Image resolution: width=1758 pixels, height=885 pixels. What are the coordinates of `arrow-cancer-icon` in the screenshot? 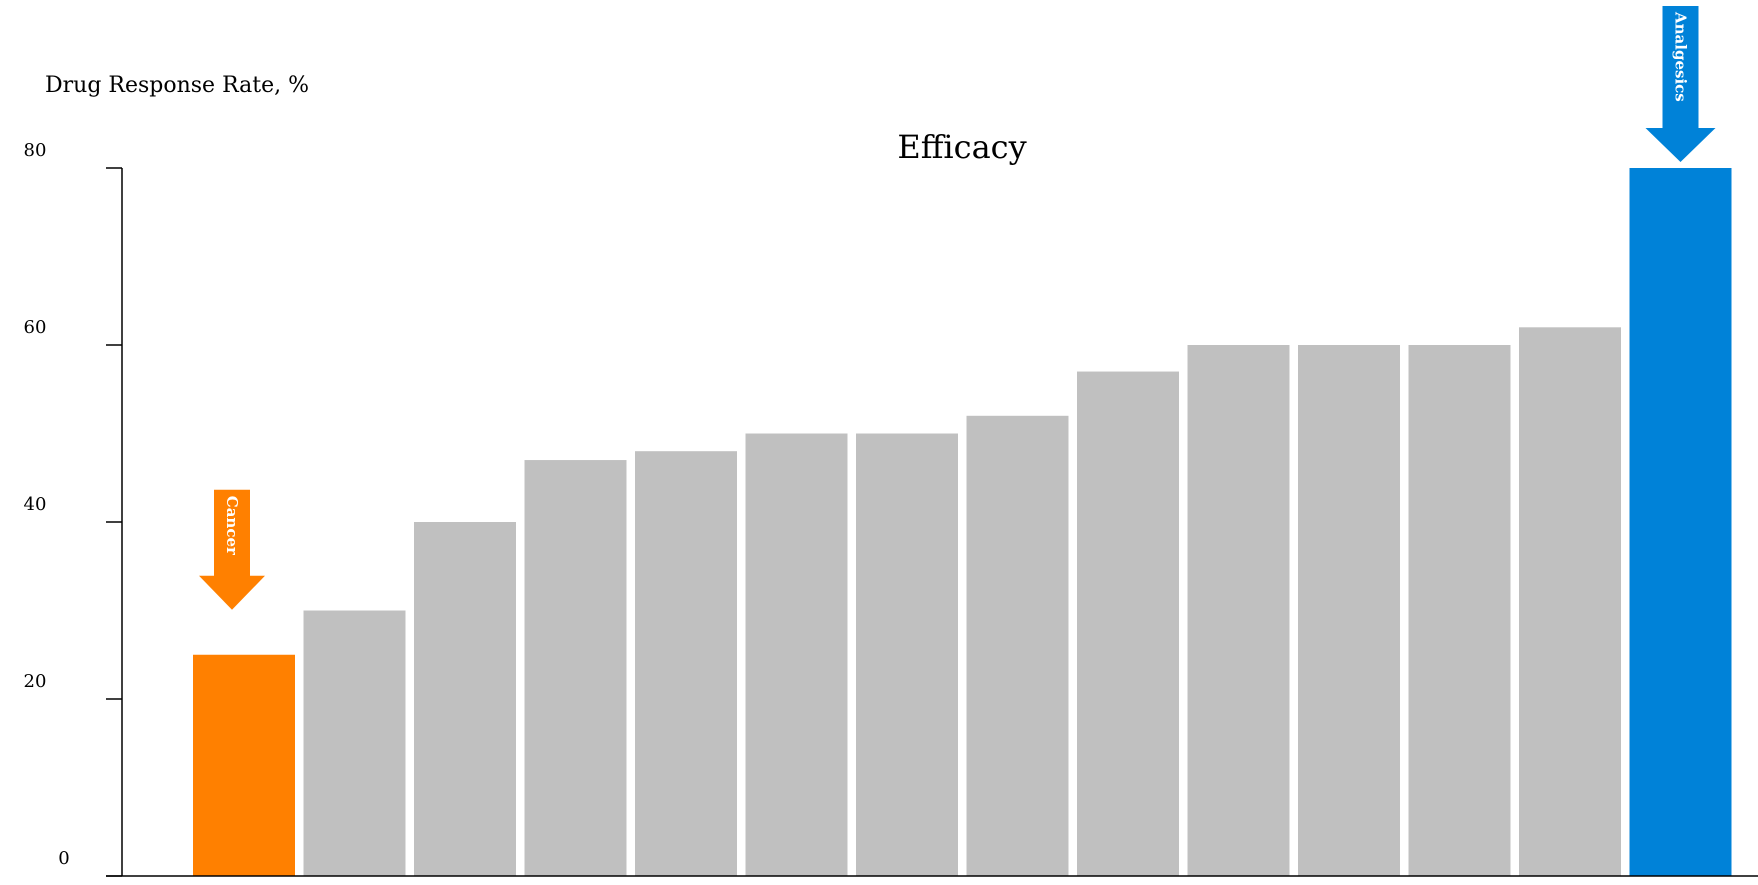 It's located at (232, 549).